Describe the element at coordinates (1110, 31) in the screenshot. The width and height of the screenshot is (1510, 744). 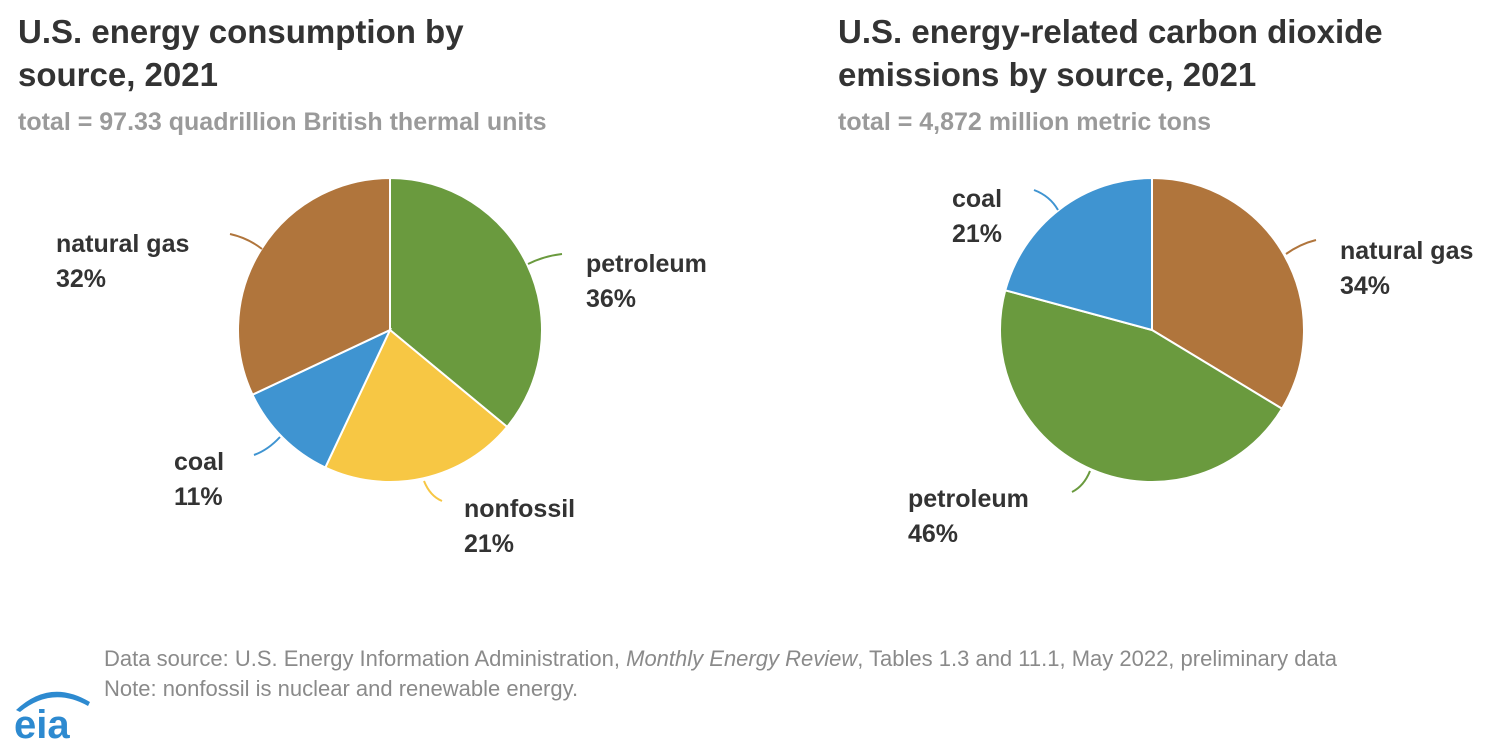
I see `title-line-1: U.S. energy-related carbon dioxide` at that location.